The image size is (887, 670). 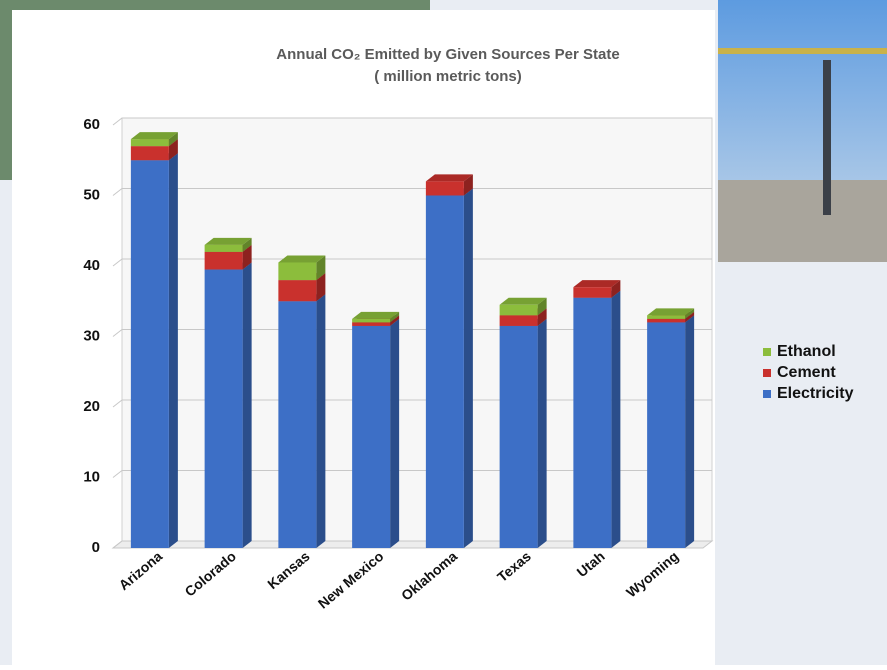 What do you see at coordinates (815, 393) in the screenshot?
I see `legend-label: Electricity` at bounding box center [815, 393].